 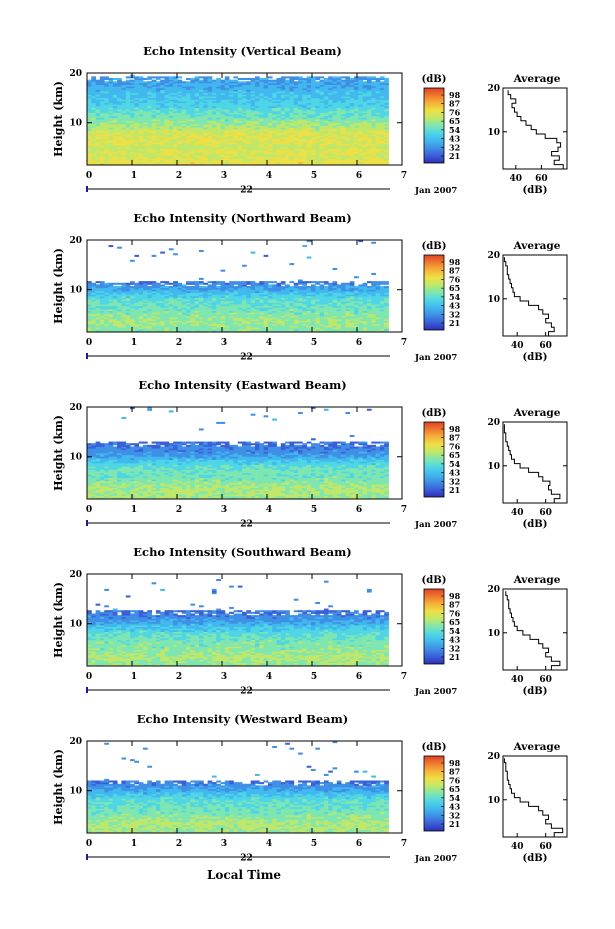 I want to click on x-tick-label: 3, so click(x=224, y=176).